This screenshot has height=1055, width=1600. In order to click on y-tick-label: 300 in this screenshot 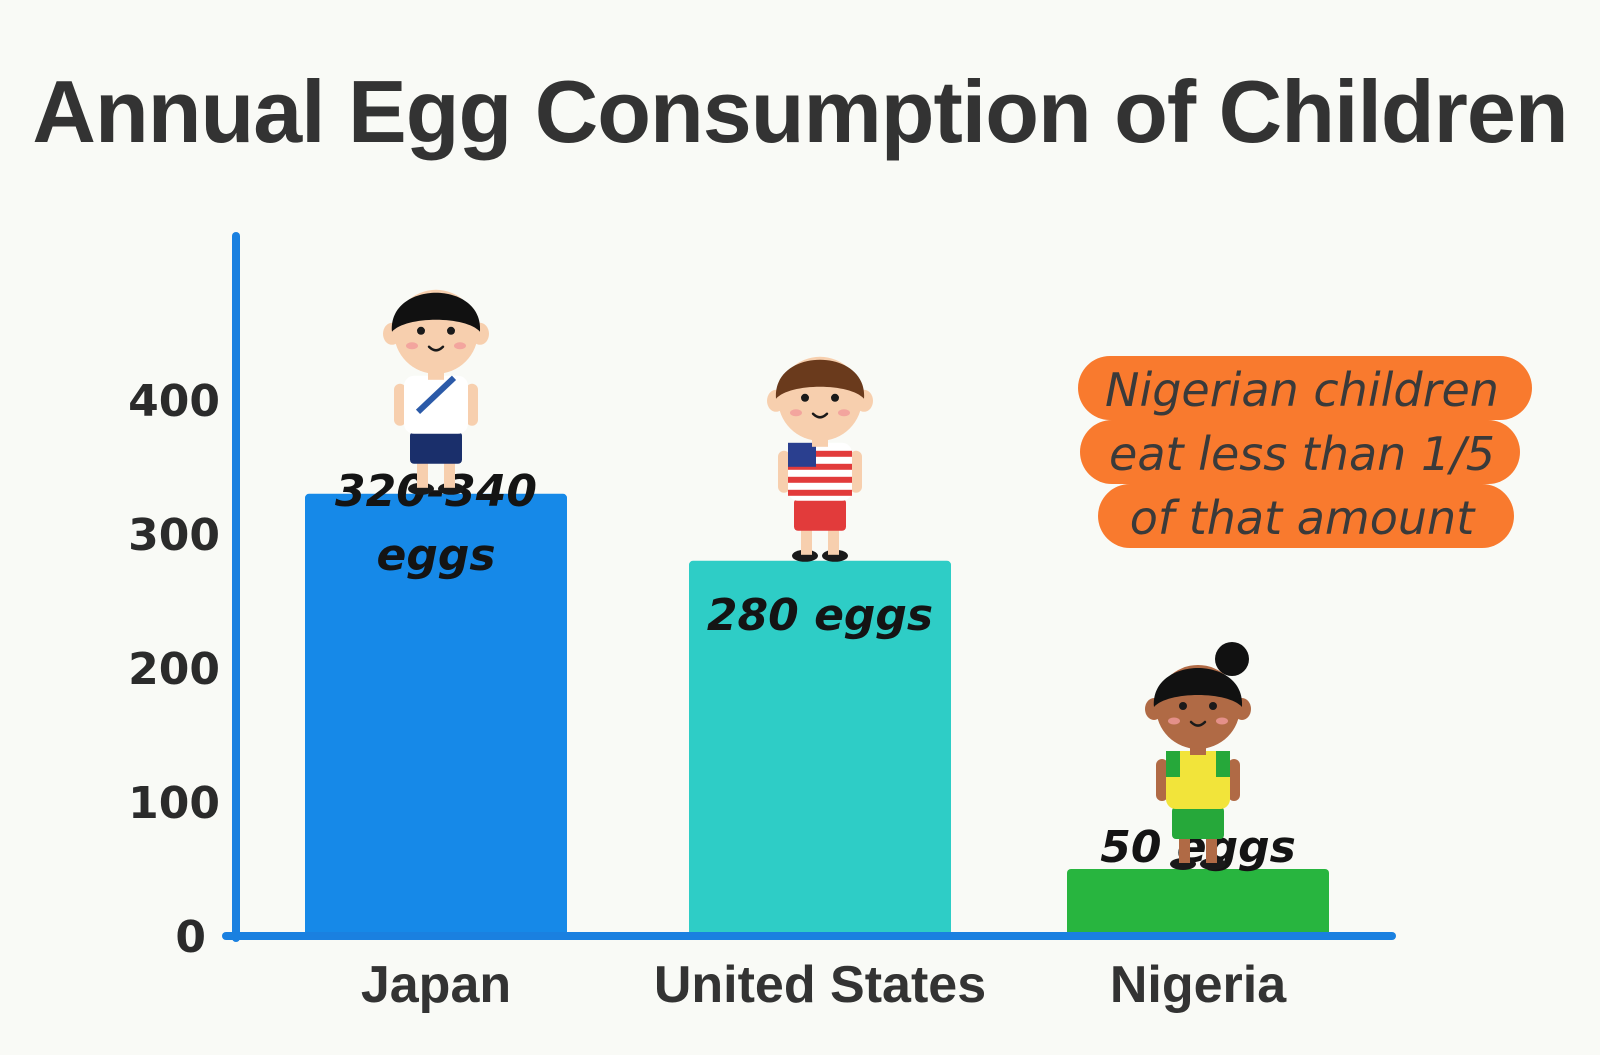, I will do `click(174, 535)`.